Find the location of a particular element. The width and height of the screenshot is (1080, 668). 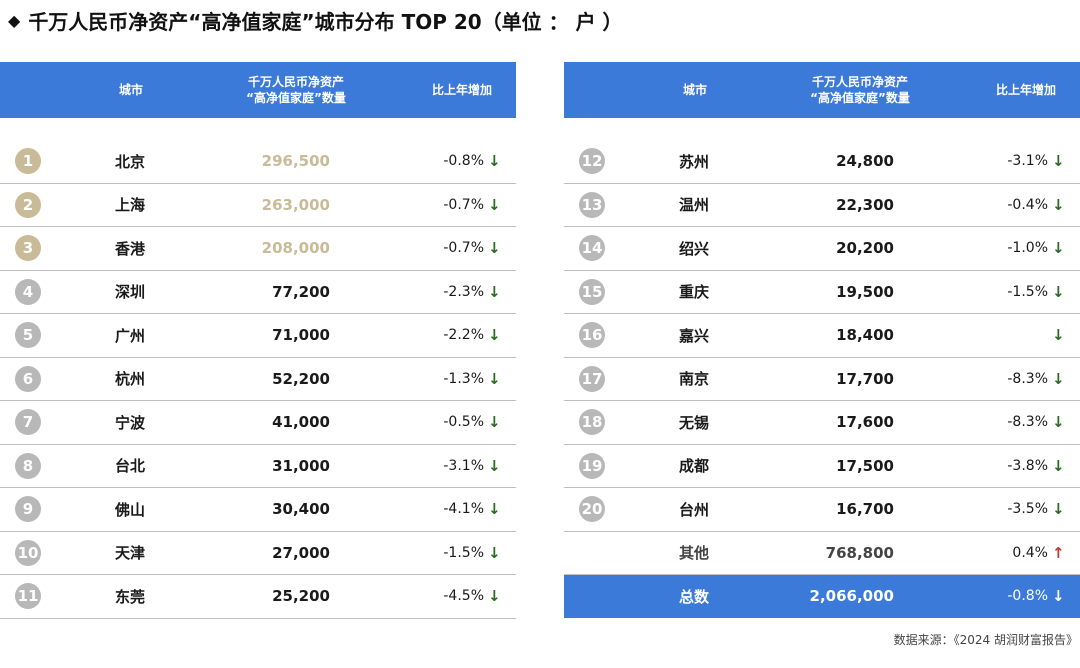

city-name: 温州 is located at coordinates (694, 205).